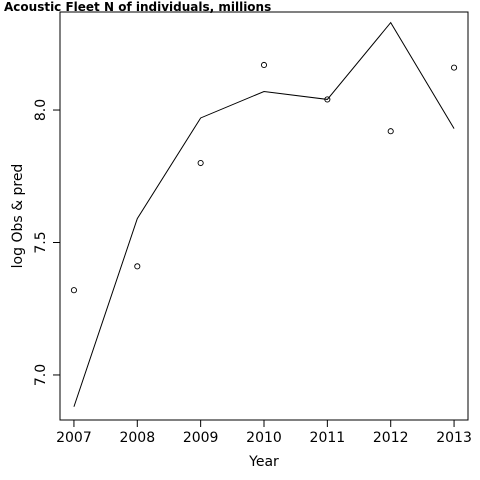 This screenshot has height=480, width=480. I want to click on y-axis: 7.0 7.5 8.0, so click(46, 242).